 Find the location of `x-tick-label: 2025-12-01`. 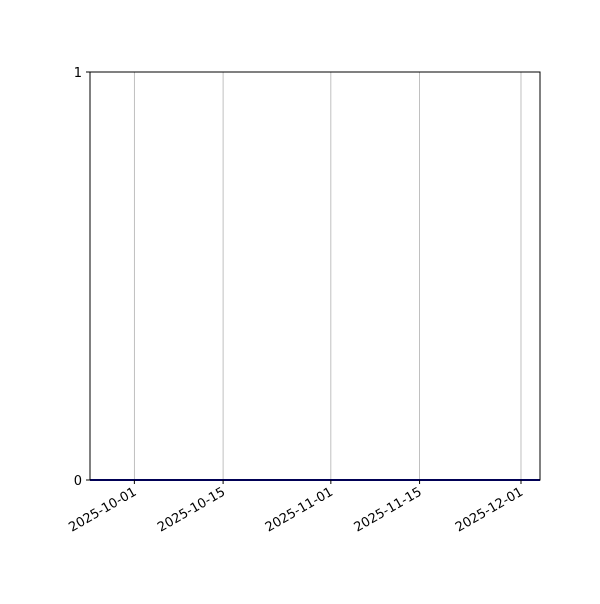

x-tick-label: 2025-12-01 is located at coordinates (489, 510).